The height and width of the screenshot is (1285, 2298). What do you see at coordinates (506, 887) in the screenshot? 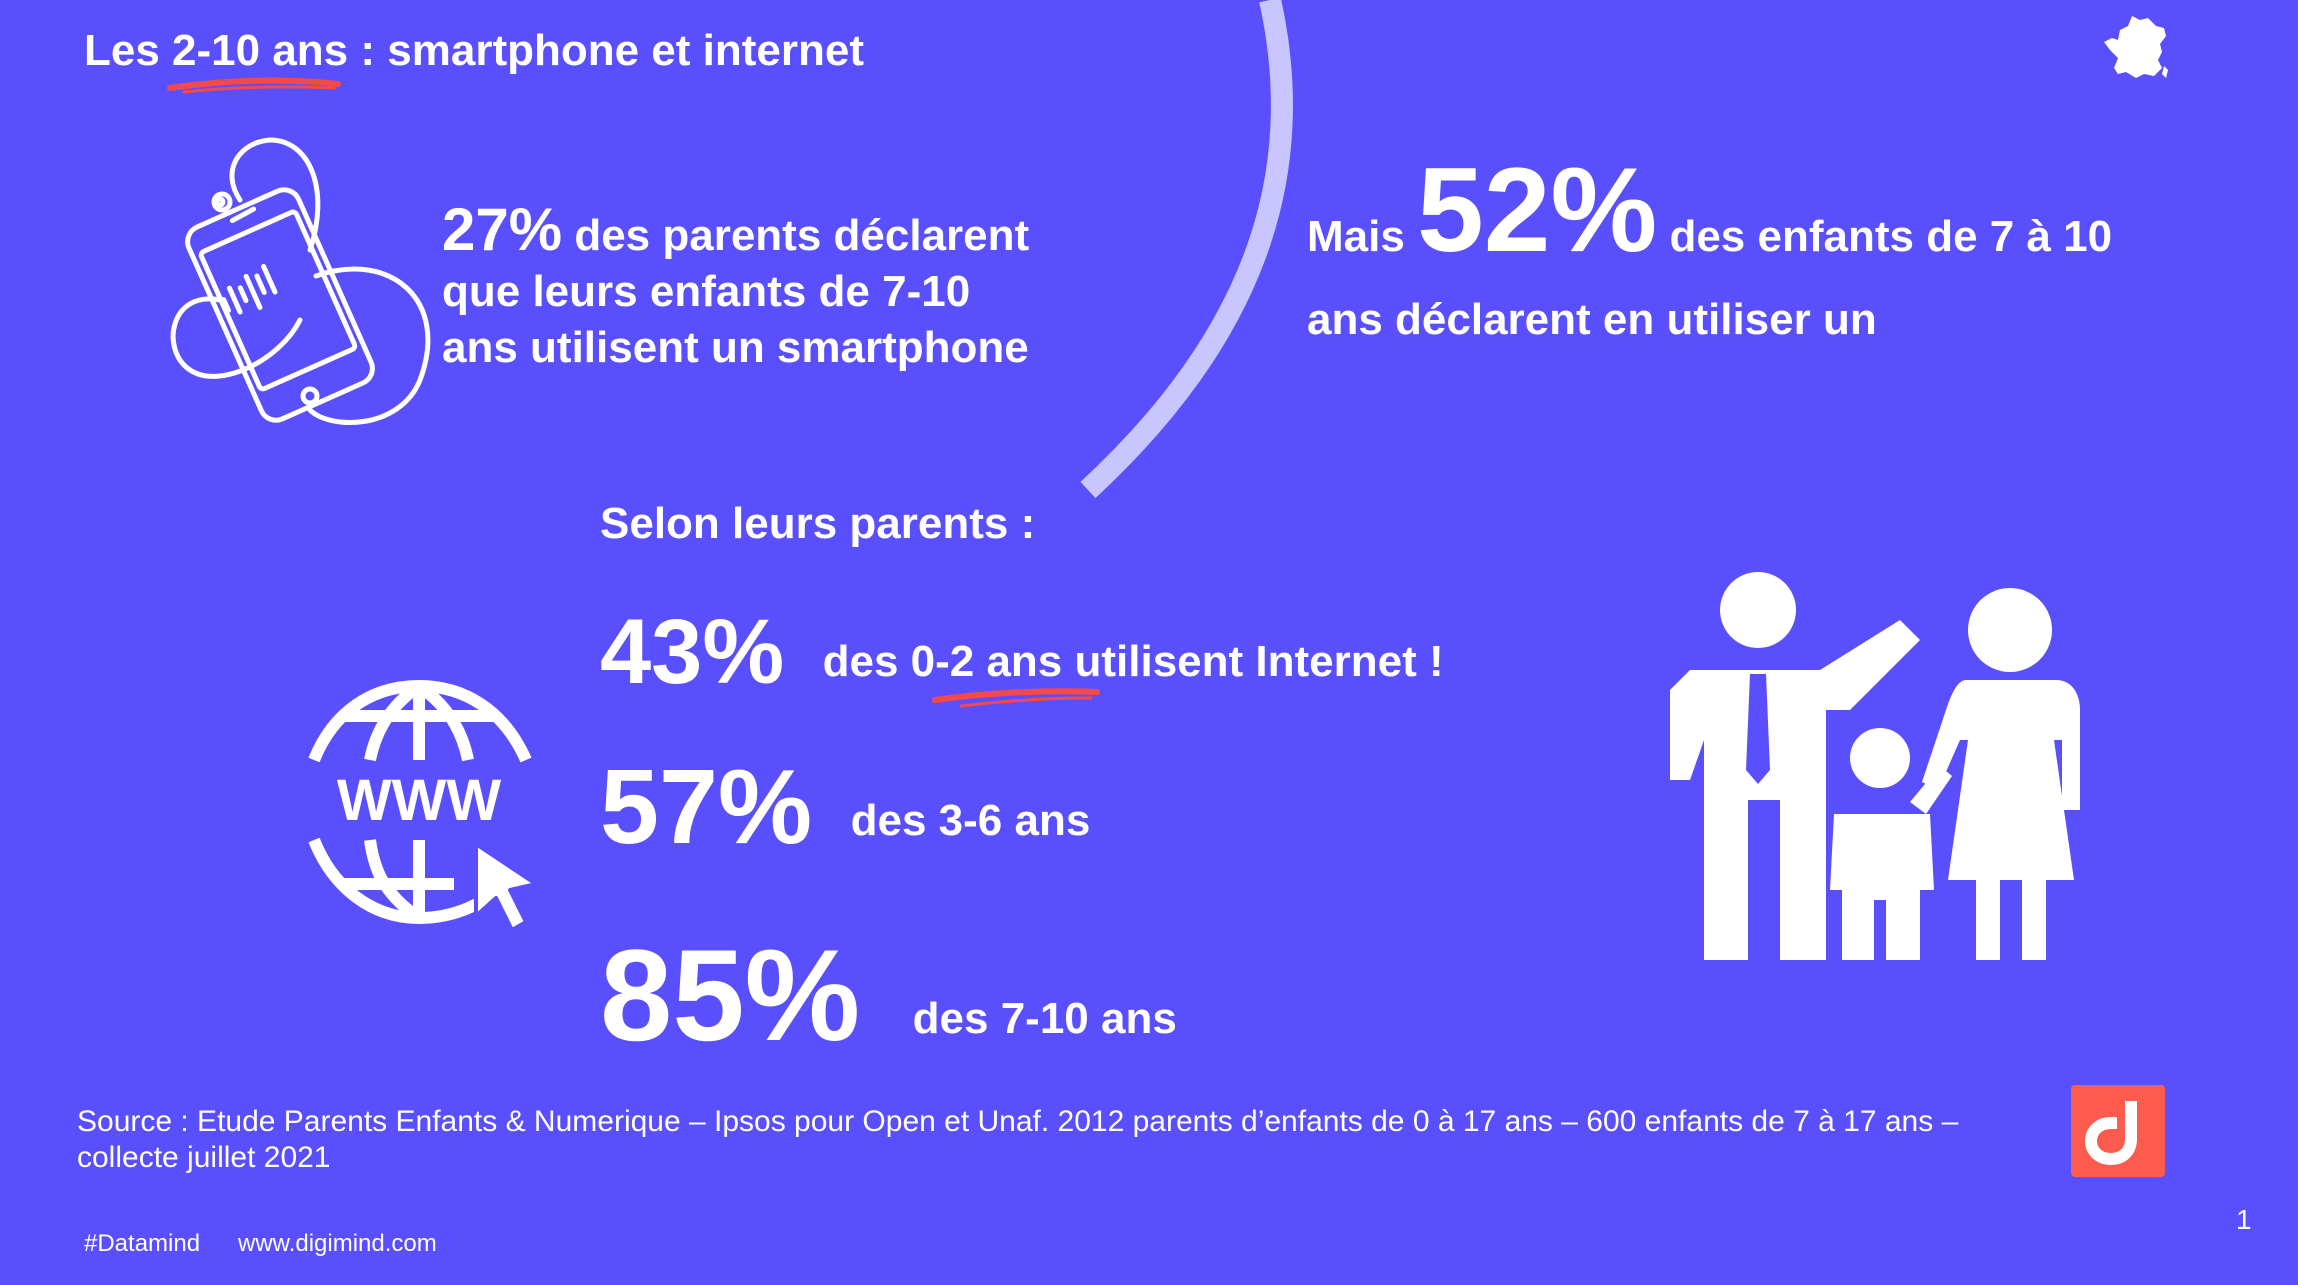
I see `cursor-icon` at bounding box center [506, 887].